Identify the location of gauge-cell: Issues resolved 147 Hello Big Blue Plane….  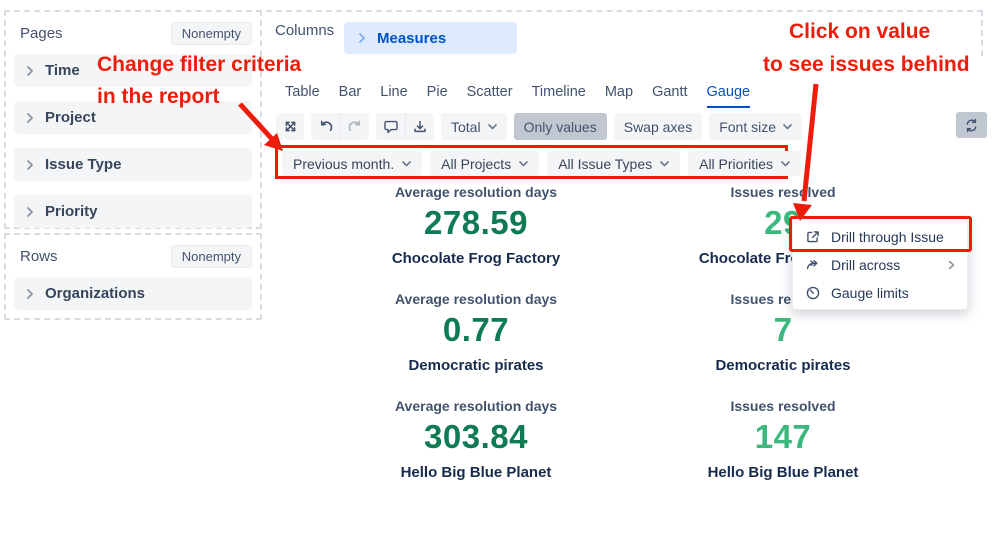
(783, 439).